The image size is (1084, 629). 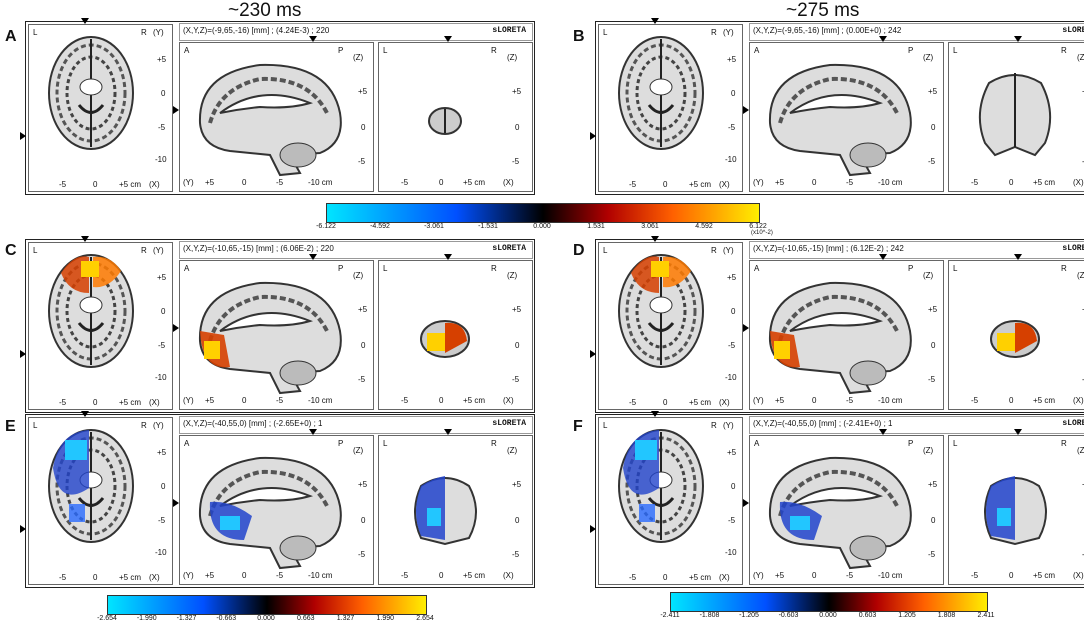 What do you see at coordinates (455, 117) in the screenshot?
I see `coronal-view: L R (Z) +5 0 -5 -5 0 +5 cm (X)` at bounding box center [455, 117].